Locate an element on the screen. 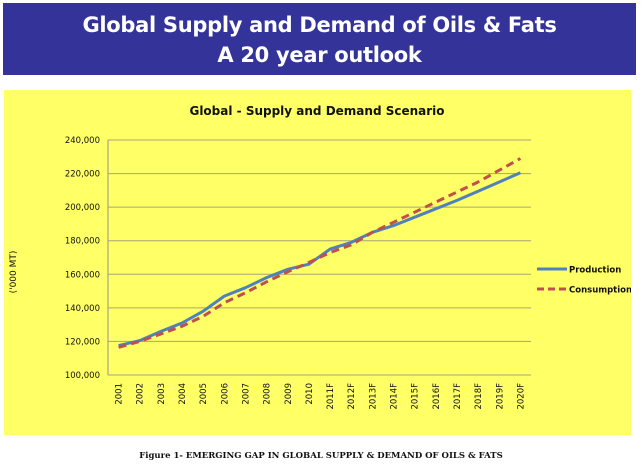  x-tick-label: 2020F is located at coordinates (521, 396).